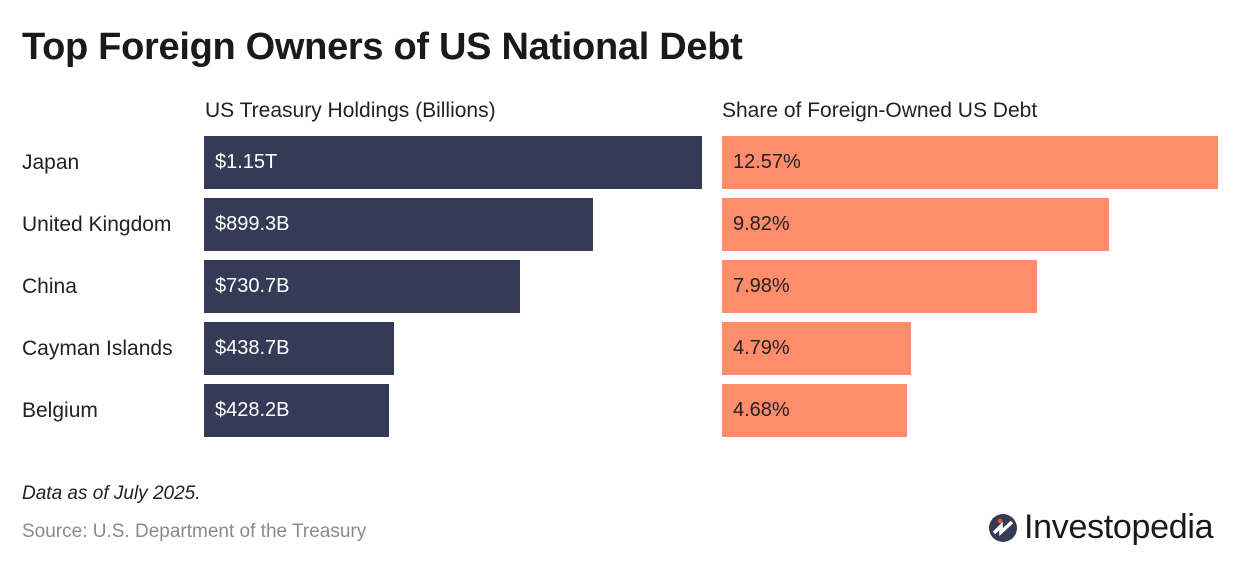  I want to click on data-label: 4.68%, so click(761, 410).